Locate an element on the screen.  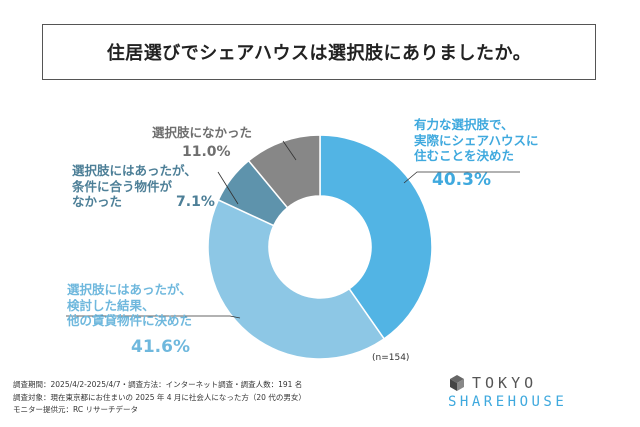
slice-not-option is located at coordinates (284, 171).